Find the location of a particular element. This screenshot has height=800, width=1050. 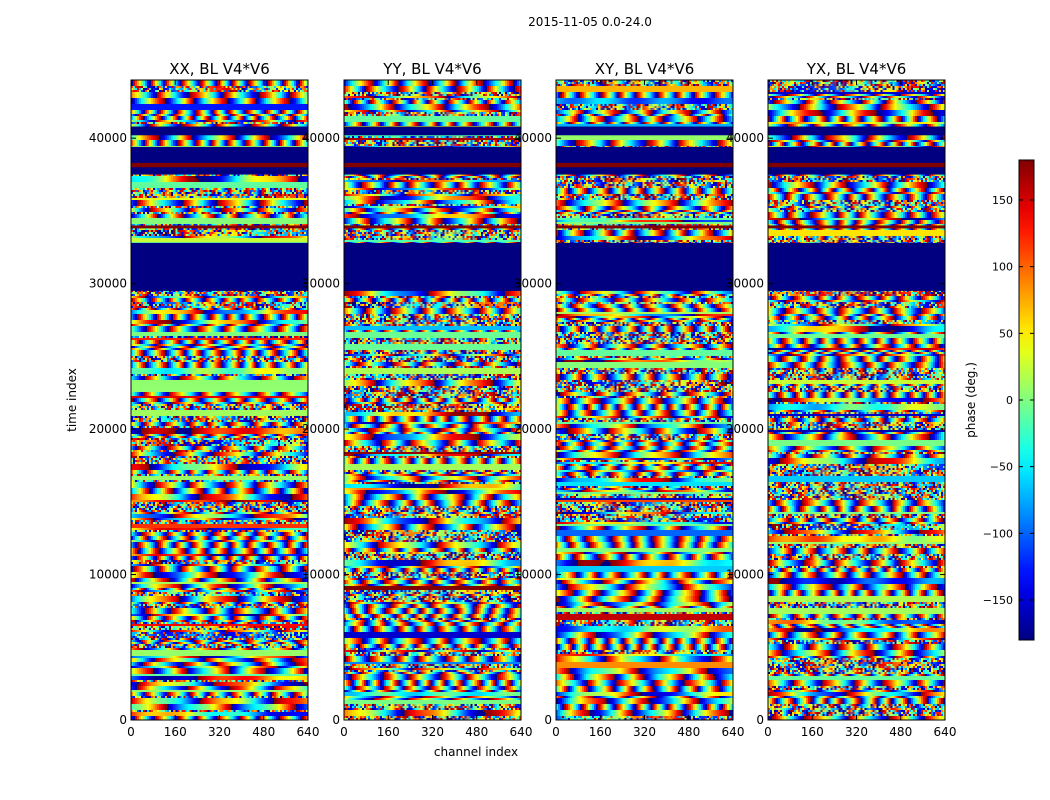

y-axis-label: time index is located at coordinates (72, 400).